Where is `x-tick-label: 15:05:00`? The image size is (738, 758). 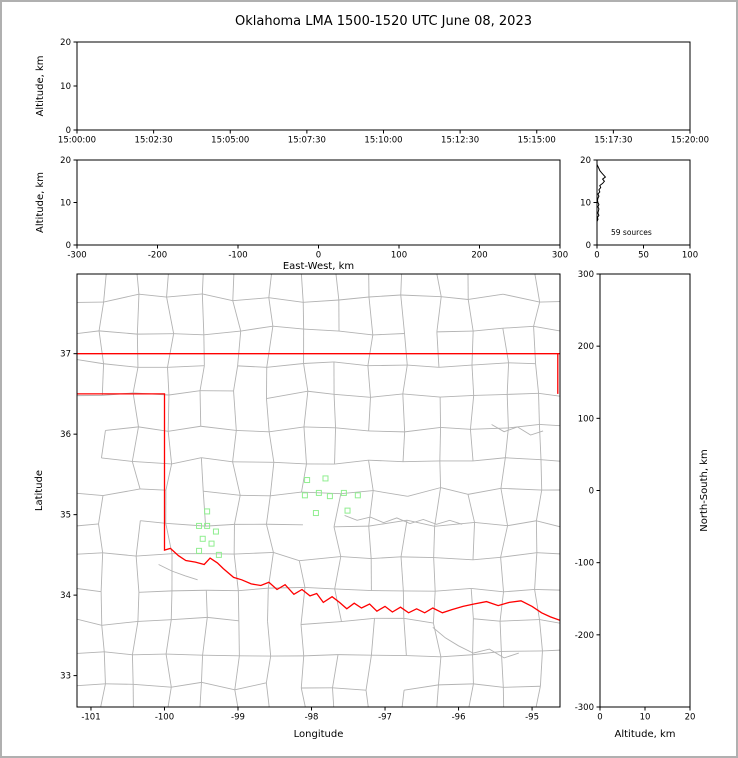
x-tick-label: 15:05:00 is located at coordinates (230, 141).